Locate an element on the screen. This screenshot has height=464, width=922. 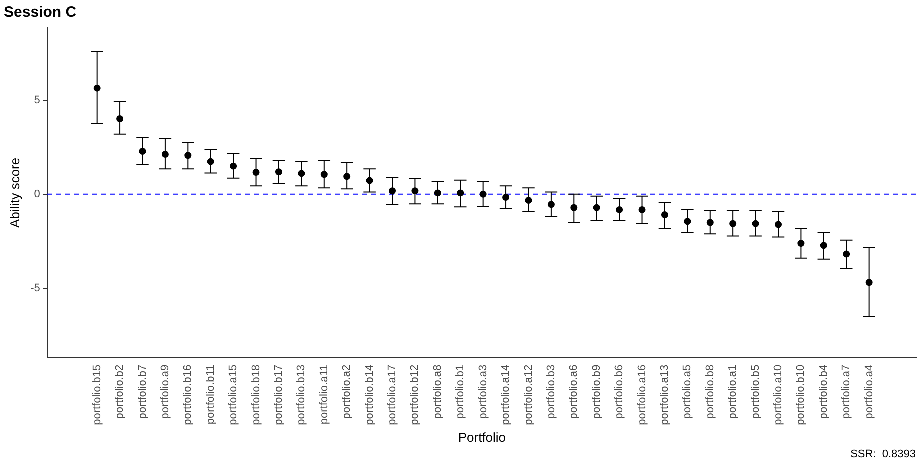
x-tick-label: portfolio.b1 is located at coordinates (460, 392).